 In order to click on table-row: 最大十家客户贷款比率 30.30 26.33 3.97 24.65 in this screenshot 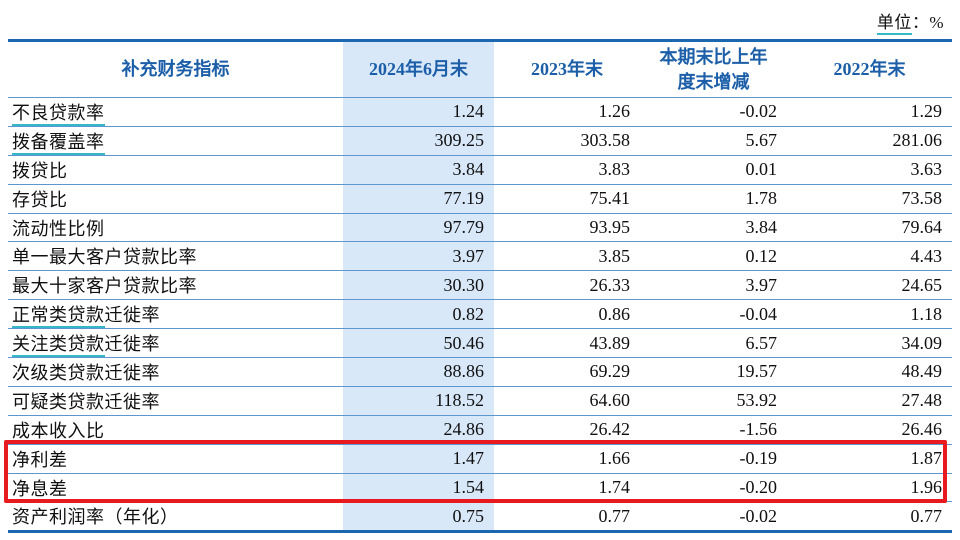, I will do `click(480, 285)`.